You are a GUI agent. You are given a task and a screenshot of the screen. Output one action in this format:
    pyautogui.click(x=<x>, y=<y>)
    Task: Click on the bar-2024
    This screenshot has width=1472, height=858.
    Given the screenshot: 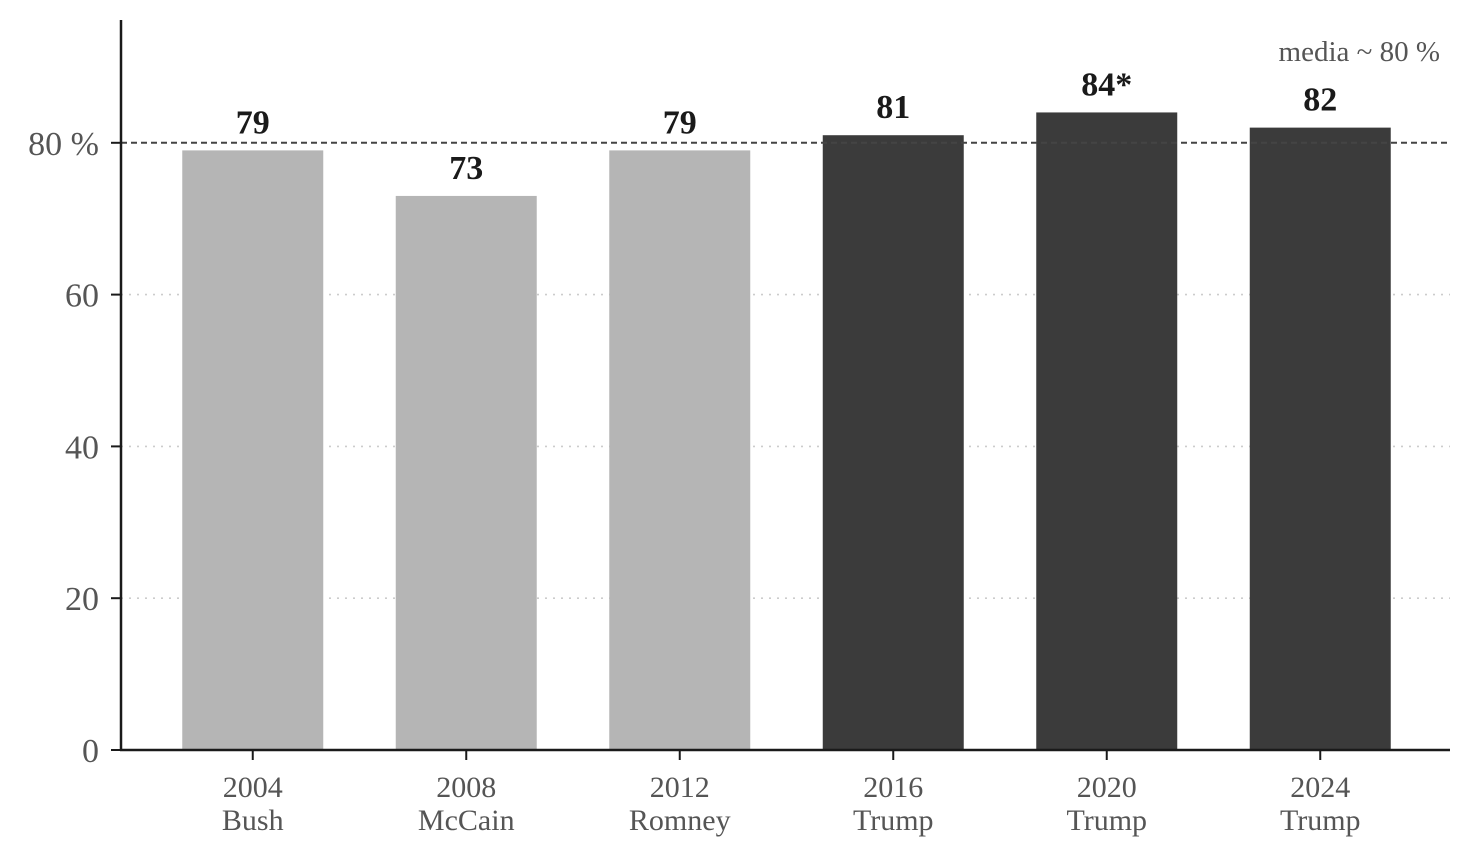 What is the action you would take?
    pyautogui.click(x=1320, y=439)
    